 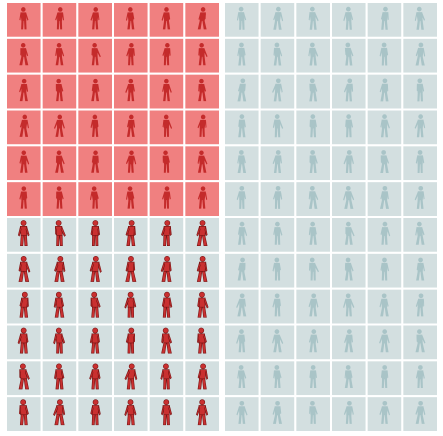 What do you see at coordinates (420, 235) in the screenshot?
I see `grid-cell` at bounding box center [420, 235].